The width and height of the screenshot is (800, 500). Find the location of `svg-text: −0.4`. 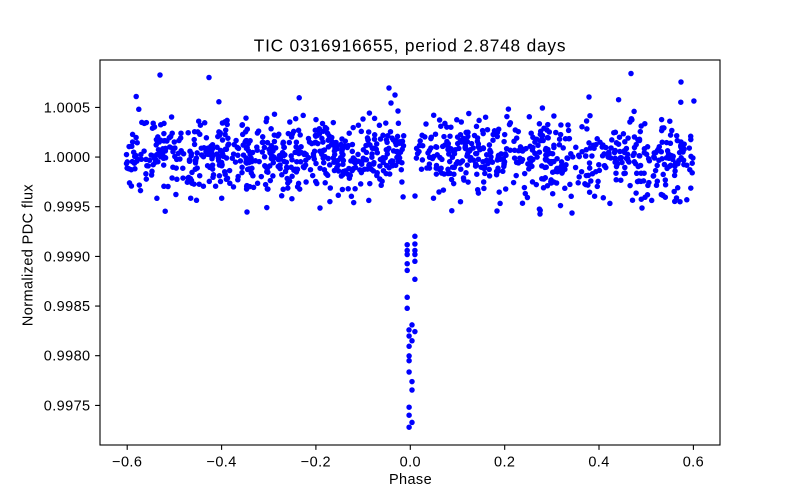

svg-text: −0.4 is located at coordinates (221, 463).